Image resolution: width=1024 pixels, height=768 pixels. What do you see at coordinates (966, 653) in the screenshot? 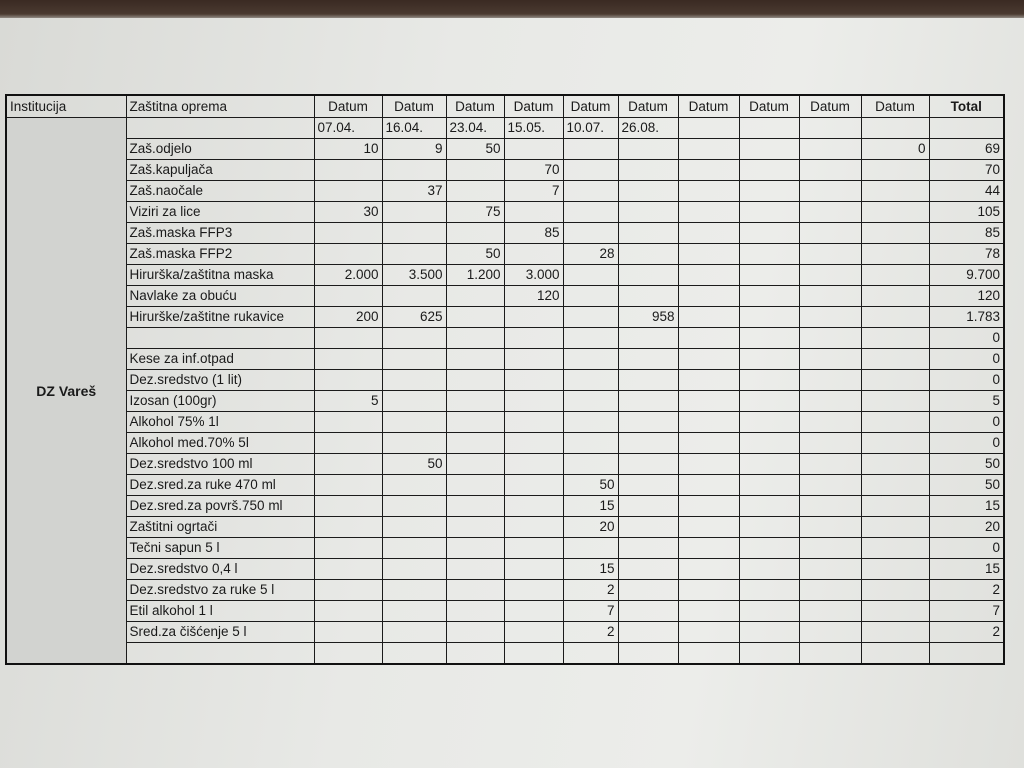
I see `total-cell` at bounding box center [966, 653].